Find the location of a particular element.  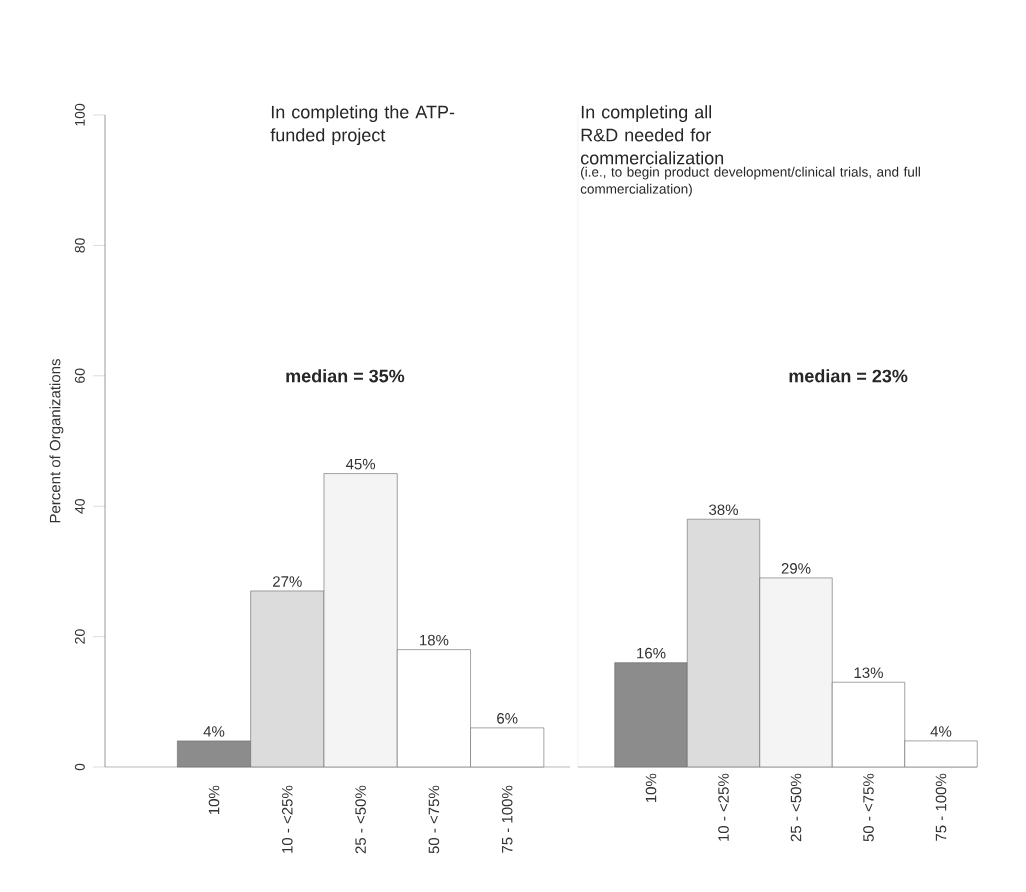

data-label: 29% is located at coordinates (796, 568).